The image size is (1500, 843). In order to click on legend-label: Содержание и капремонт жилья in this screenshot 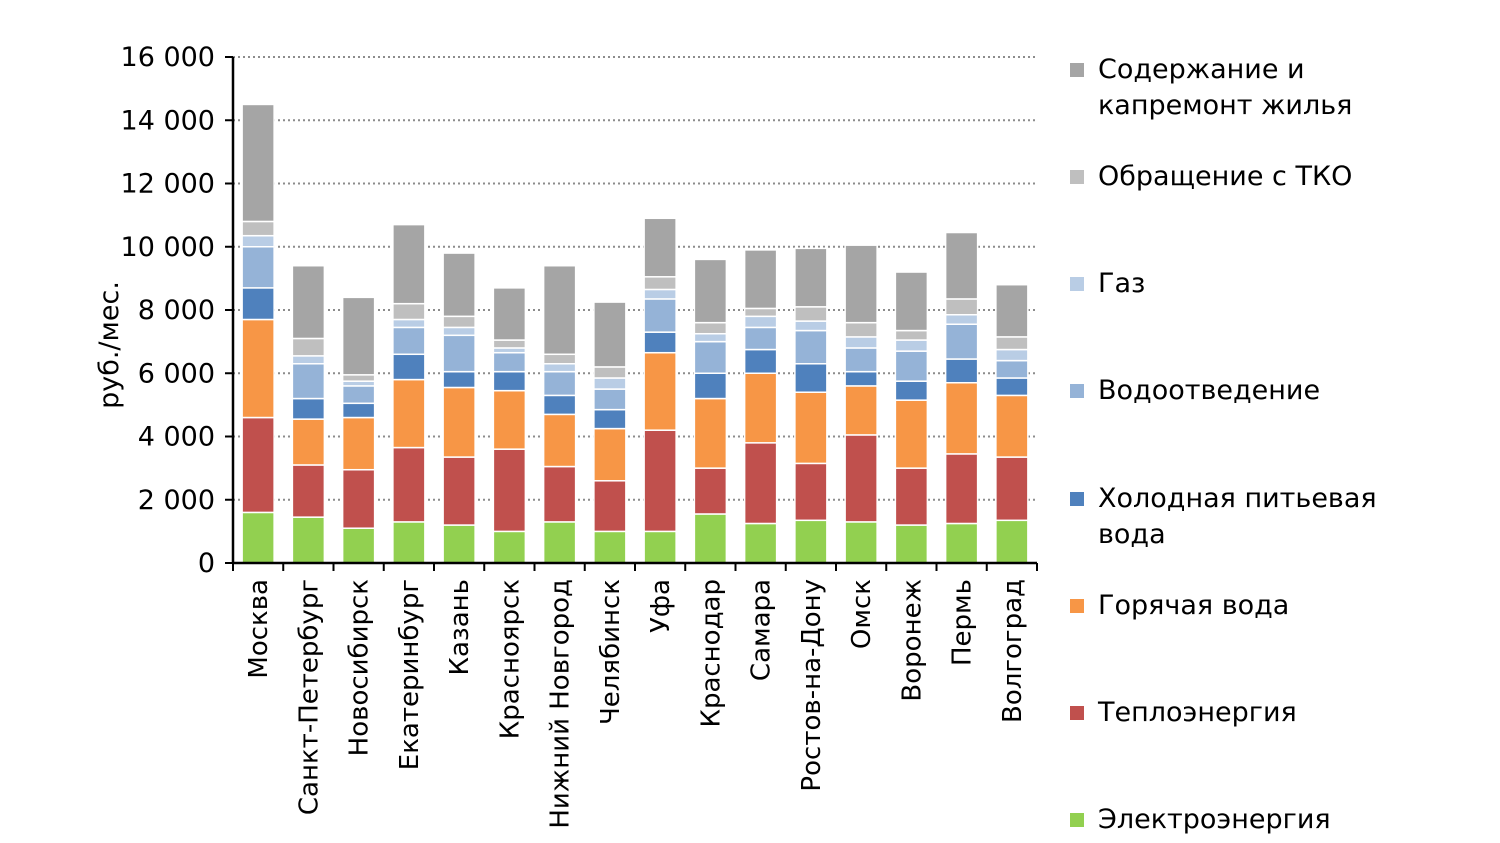, I will do `click(1225, 87)`.